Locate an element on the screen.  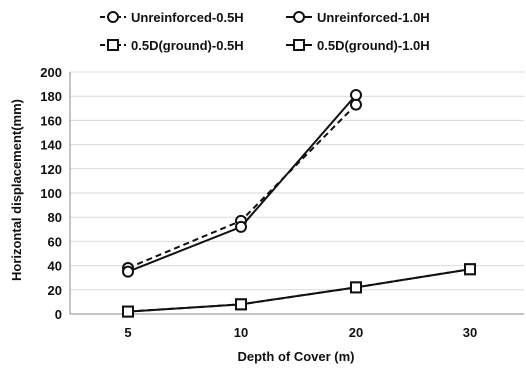
y-tick-labels: 0 20 40 60 80 100 120 140 160 180 200 is located at coordinates (51, 193).